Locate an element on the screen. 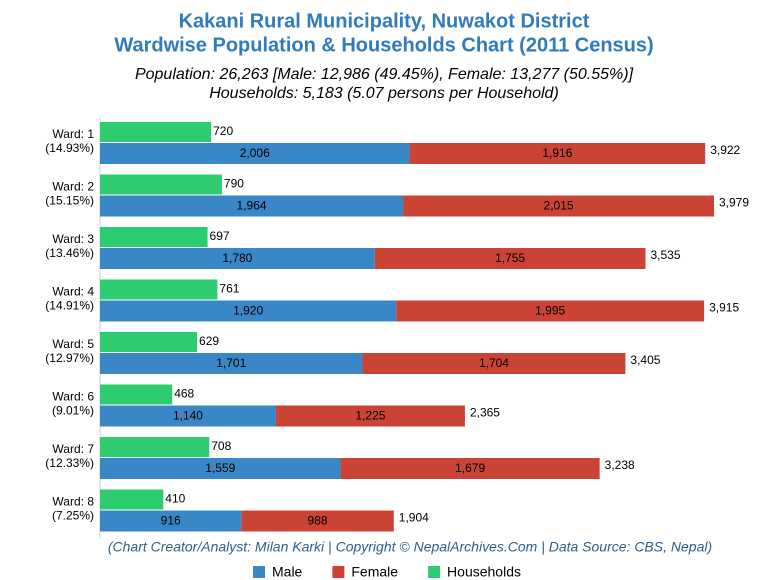 Image resolution: width=768 pixels, height=580 pixels. value-label: 720 is located at coordinates (223, 131).